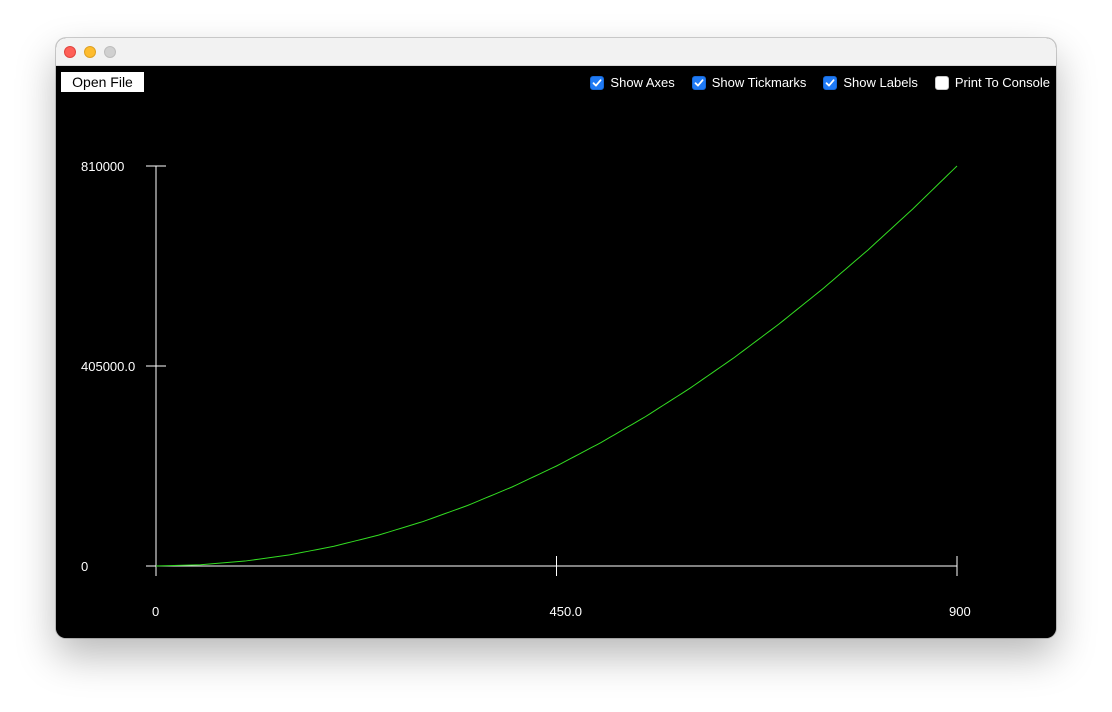  I want to click on minimize-window-button, so click(90, 52).